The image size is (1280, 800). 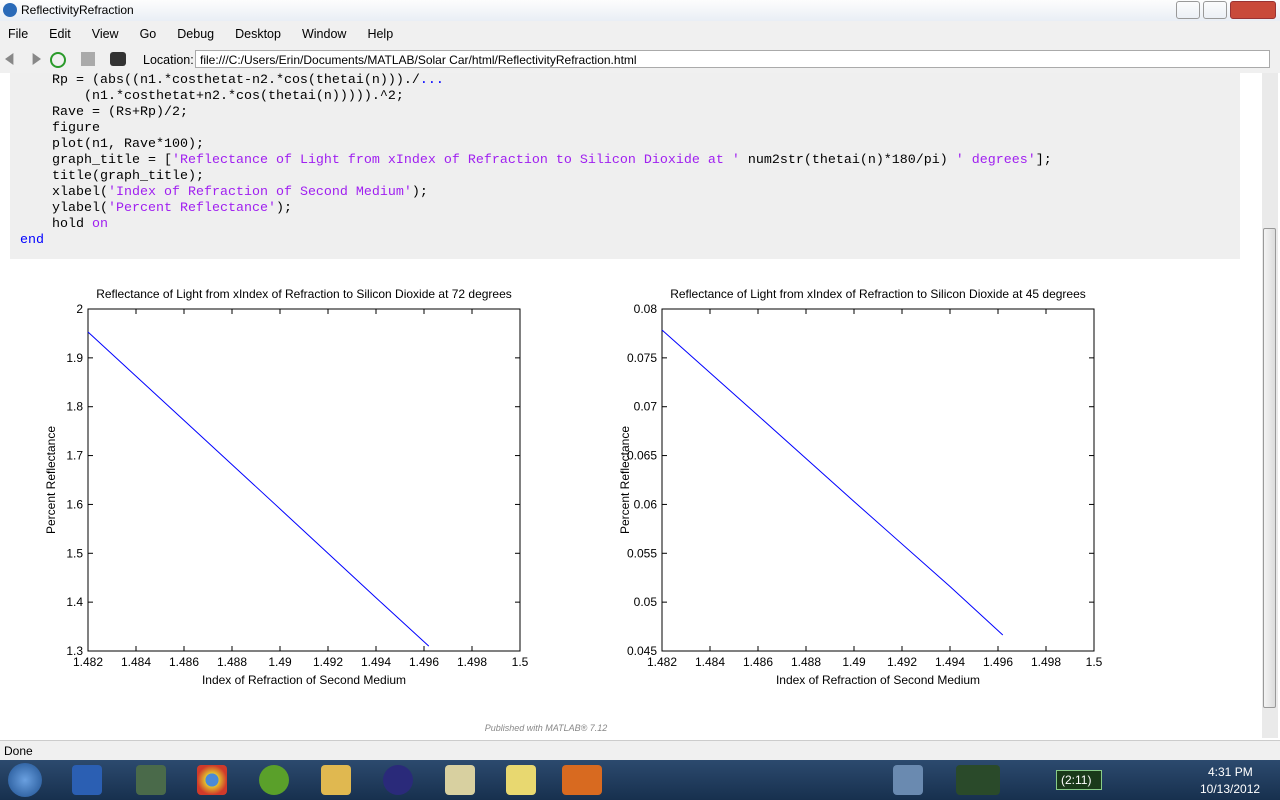 I want to click on maximize-button, so click(x=1215, y=10).